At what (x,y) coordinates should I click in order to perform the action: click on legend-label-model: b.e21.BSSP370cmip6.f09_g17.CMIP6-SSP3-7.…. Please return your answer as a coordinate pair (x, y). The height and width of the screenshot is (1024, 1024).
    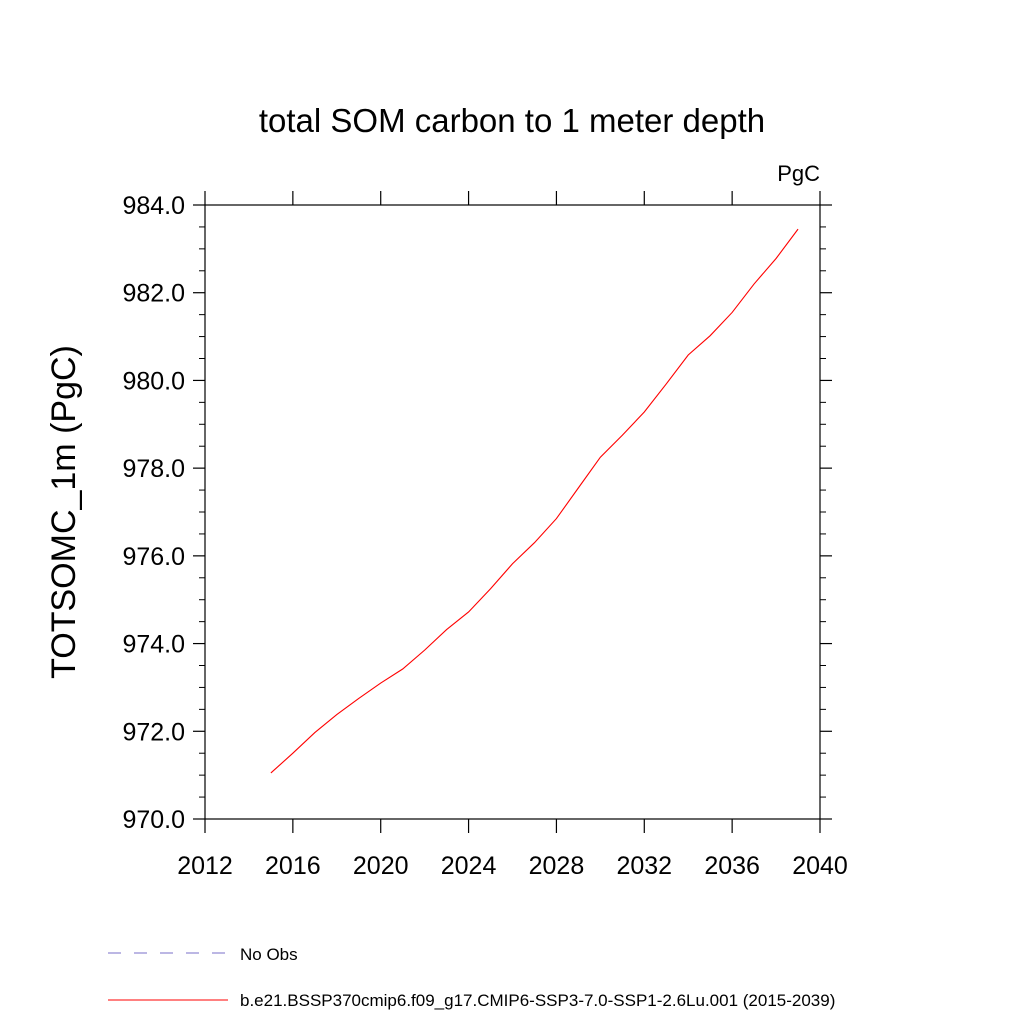
    Looking at the image, I should click on (537, 1000).